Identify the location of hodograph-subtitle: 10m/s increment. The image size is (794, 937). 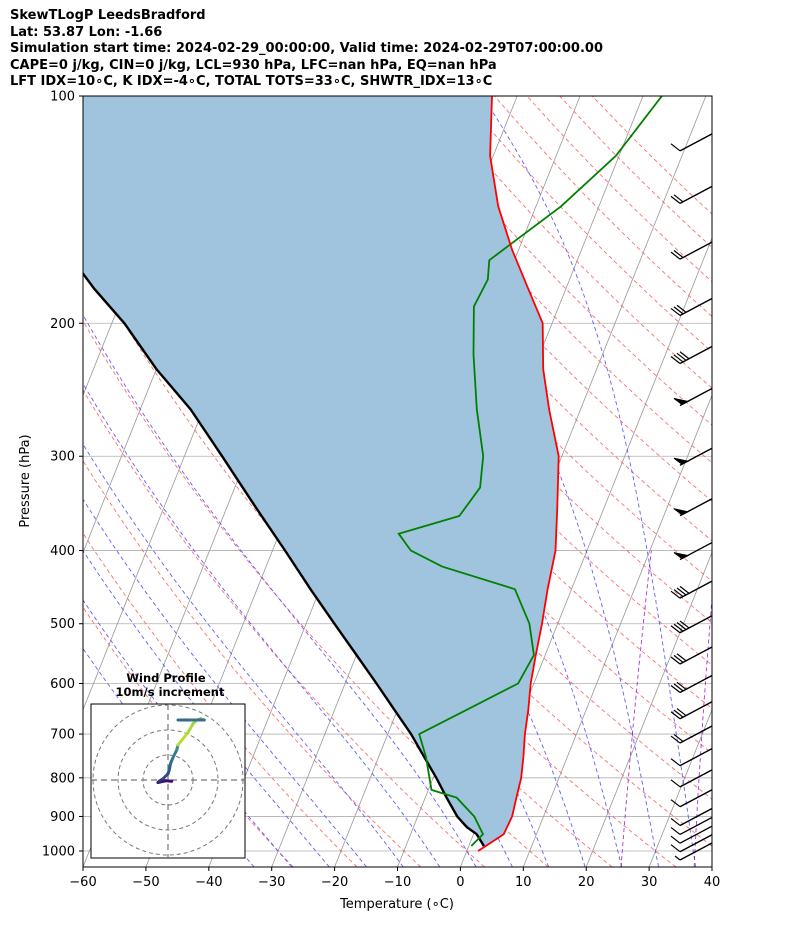
(170, 692).